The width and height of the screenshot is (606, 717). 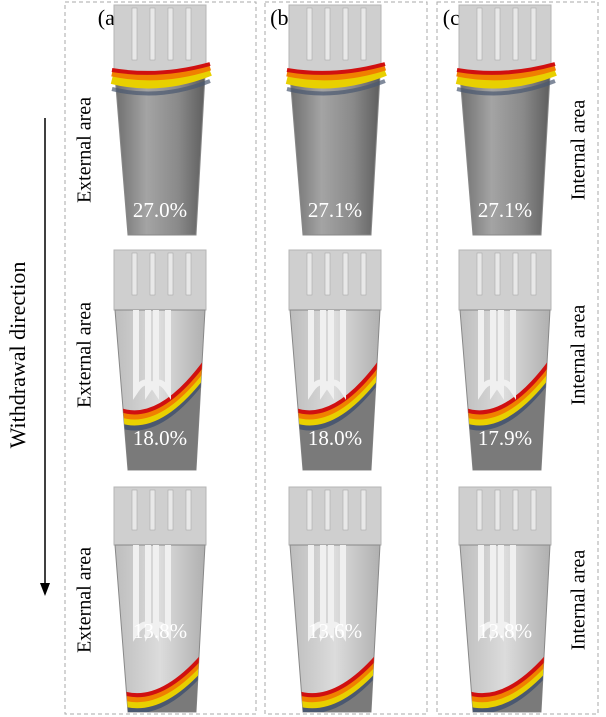 What do you see at coordinates (17, 355) in the screenshot?
I see `axis-label: Withdrawal direction` at bounding box center [17, 355].